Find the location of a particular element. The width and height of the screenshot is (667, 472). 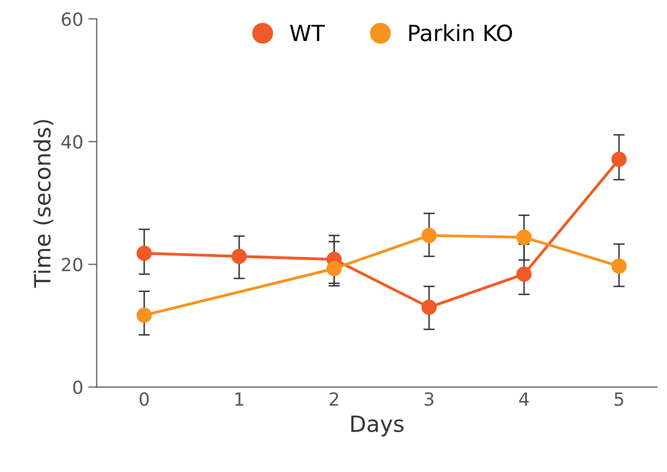

x-axis-title: Days is located at coordinates (377, 426).